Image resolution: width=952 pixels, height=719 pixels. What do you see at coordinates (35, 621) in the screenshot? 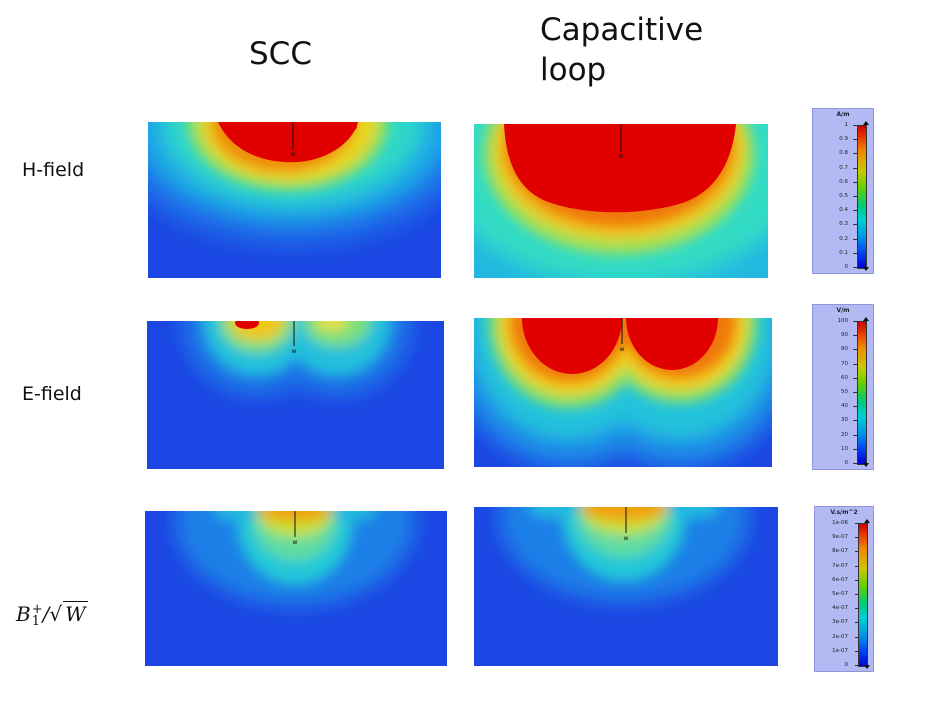
I see `formula-sub: 1` at bounding box center [35, 621].